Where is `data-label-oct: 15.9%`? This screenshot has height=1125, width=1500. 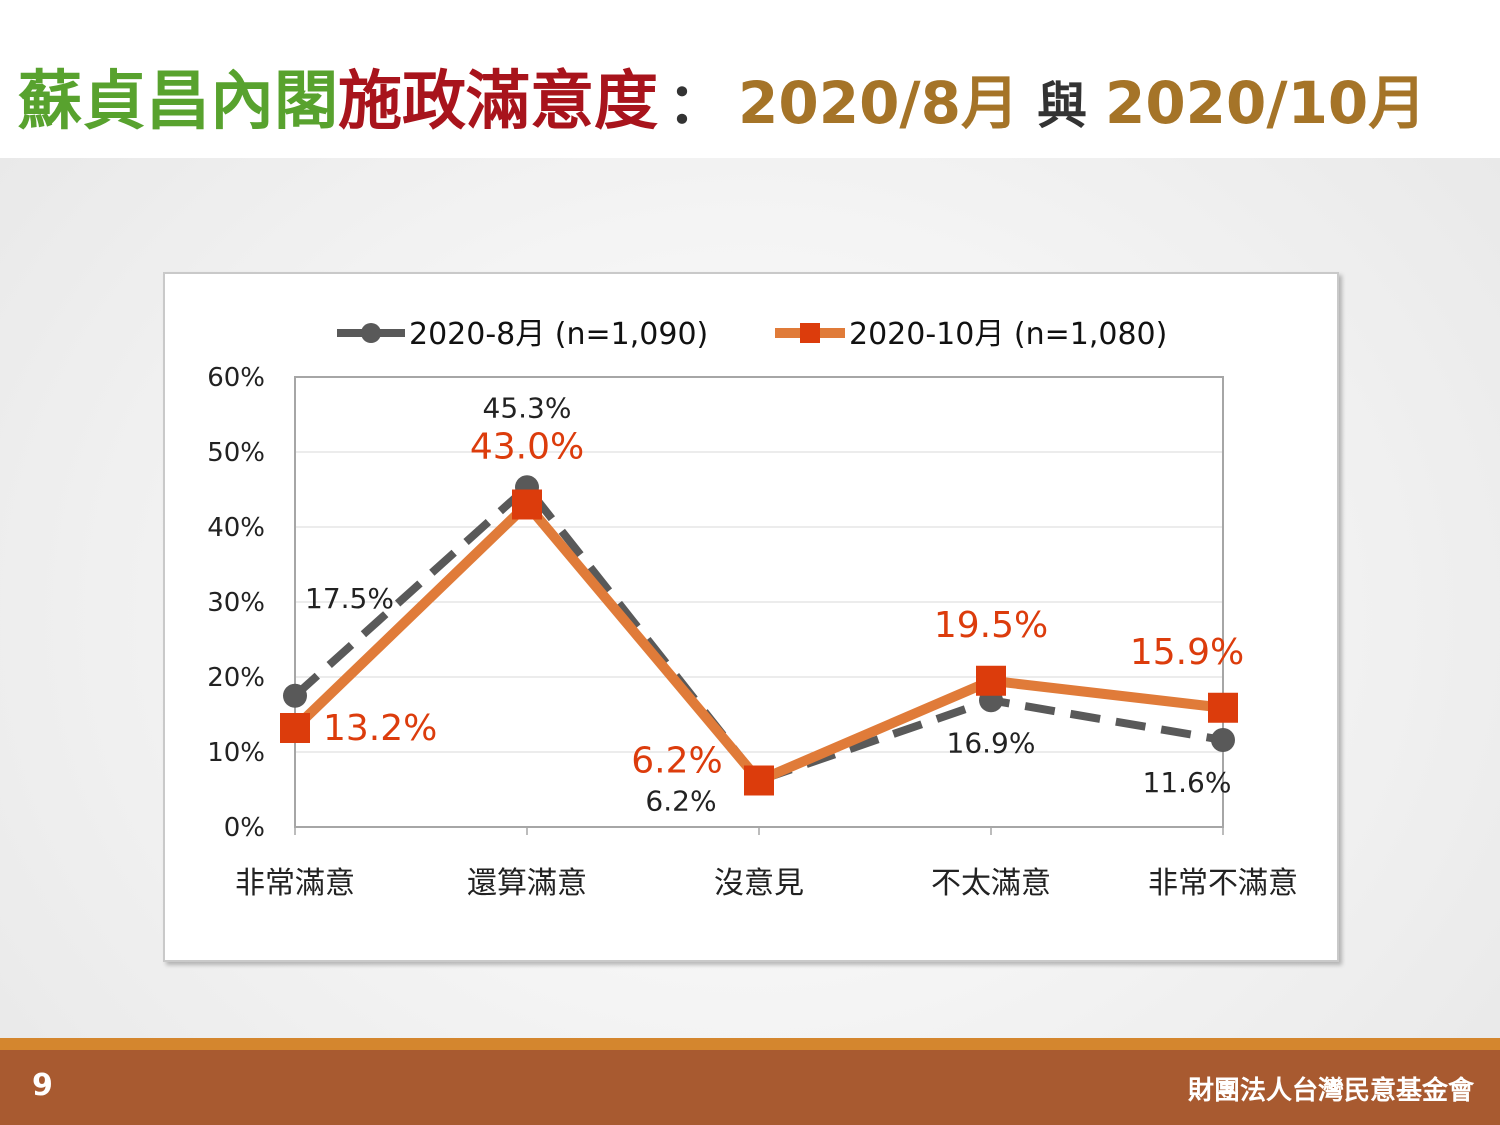 data-label-oct: 15.9% is located at coordinates (1187, 652).